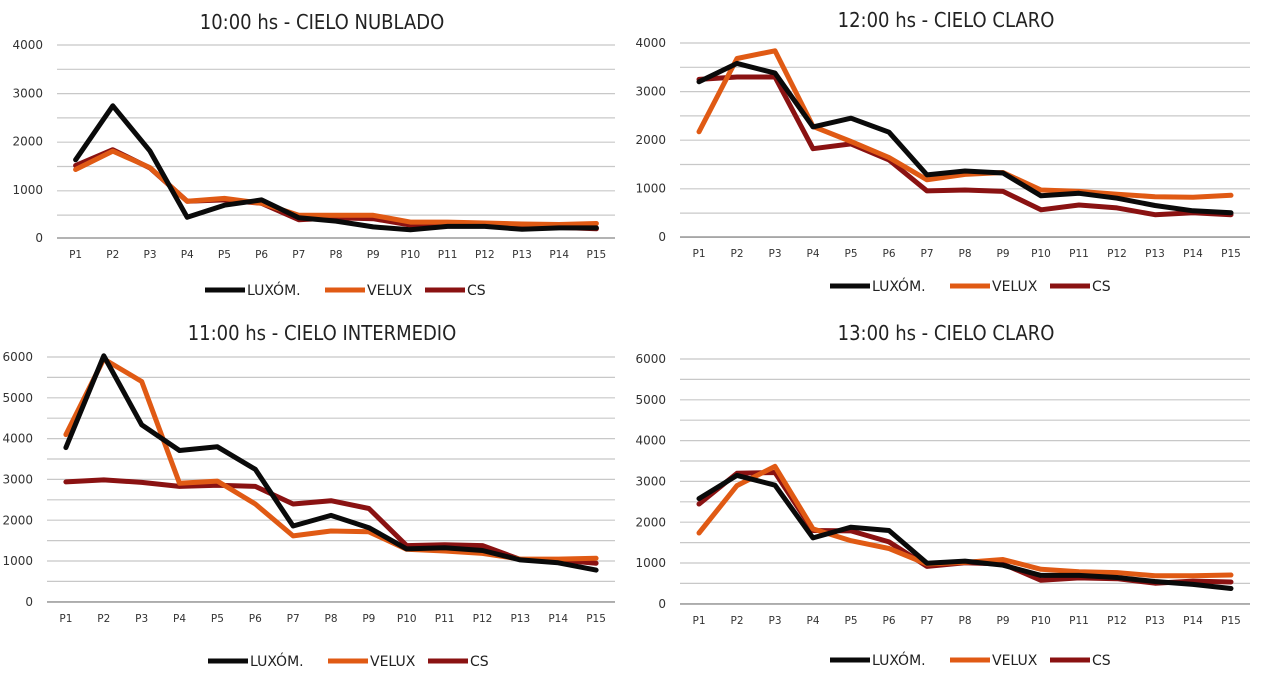 Image resolution: width=1262 pixels, height=676 pixels. What do you see at coordinates (650, 400) in the screenshot?
I see `y-tick-label: 5000` at bounding box center [650, 400].